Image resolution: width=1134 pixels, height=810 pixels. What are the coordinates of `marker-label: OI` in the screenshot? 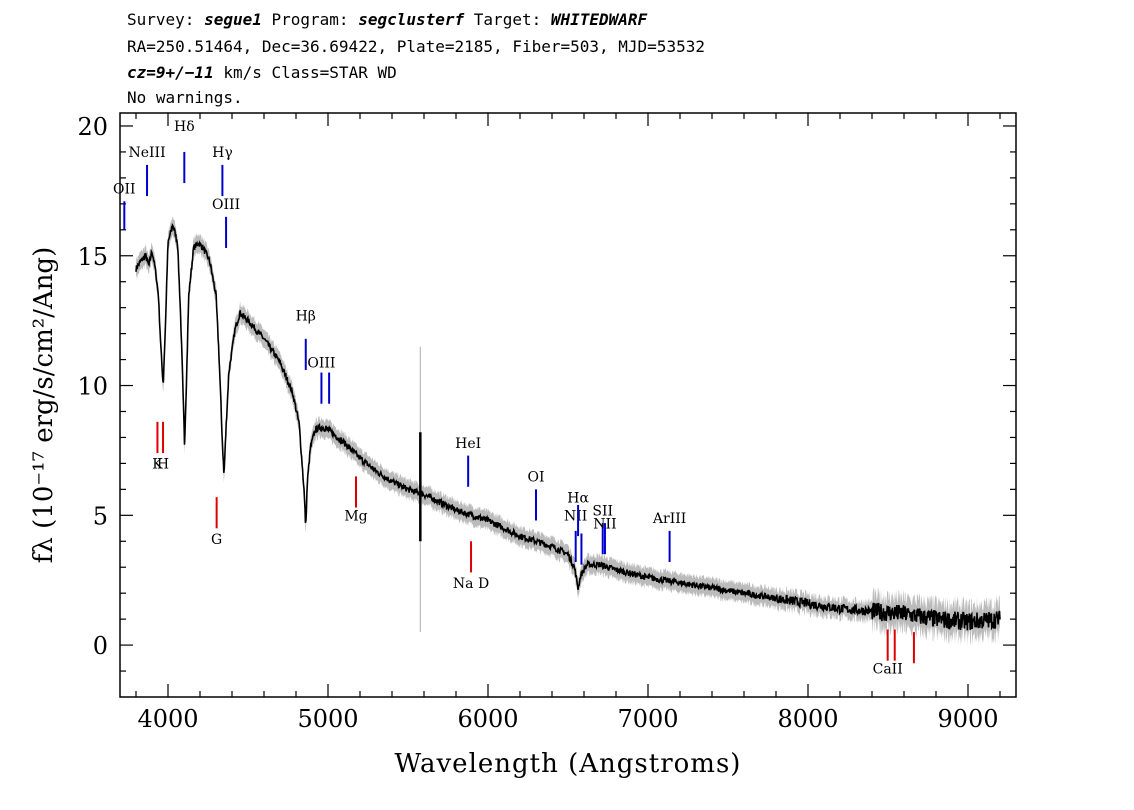 It's located at (535, 478).